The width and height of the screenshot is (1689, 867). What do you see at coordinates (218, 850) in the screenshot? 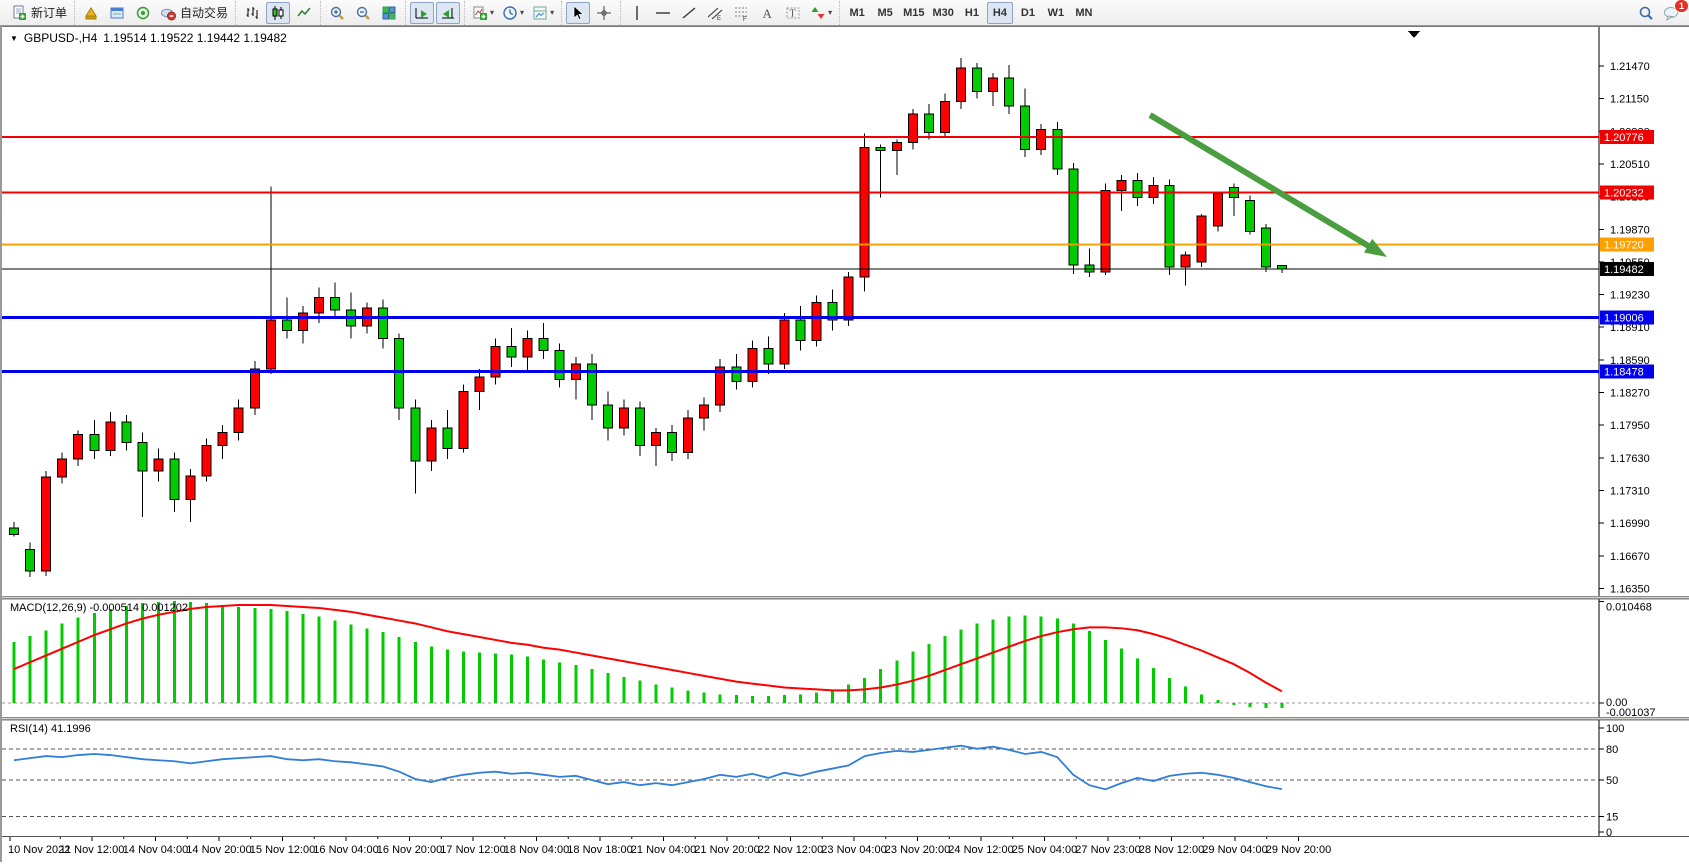
I see `time-tick: 14 Nov 20:00` at bounding box center [218, 850].